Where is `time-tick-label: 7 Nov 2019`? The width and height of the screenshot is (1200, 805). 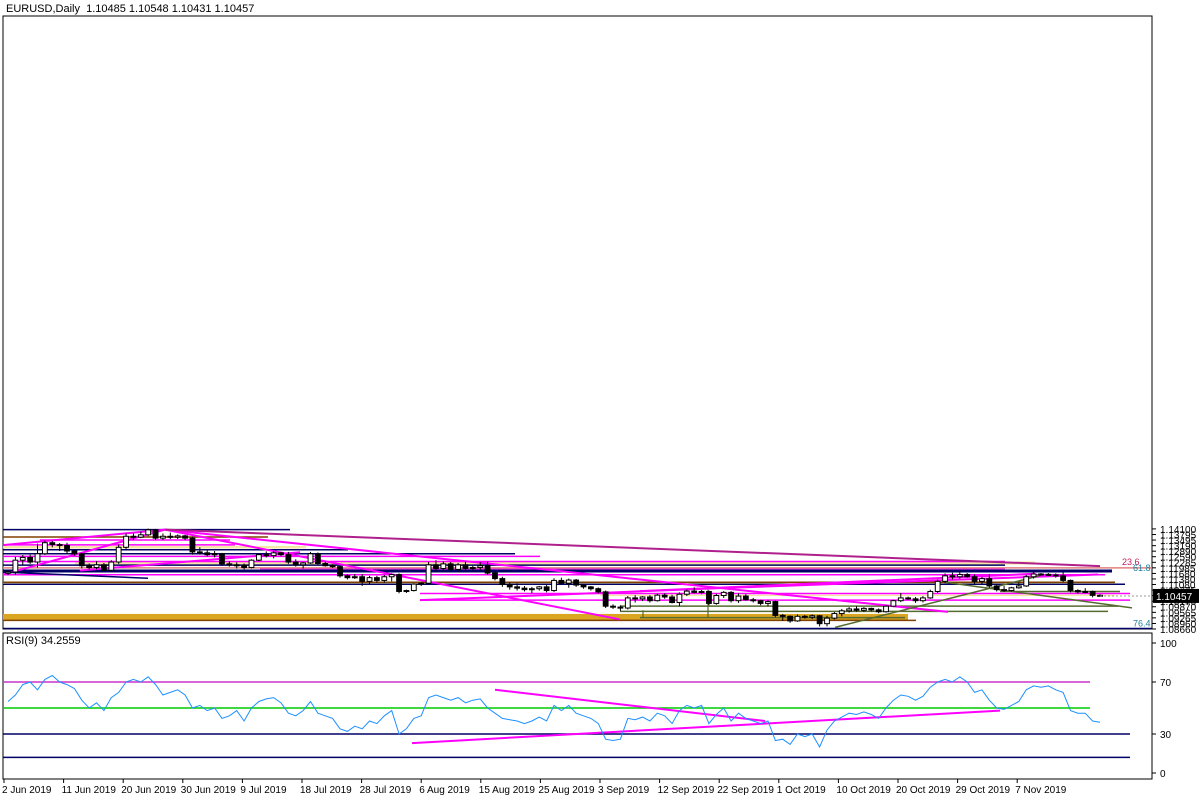 time-tick-label: 7 Nov 2019 is located at coordinates (1041, 790).